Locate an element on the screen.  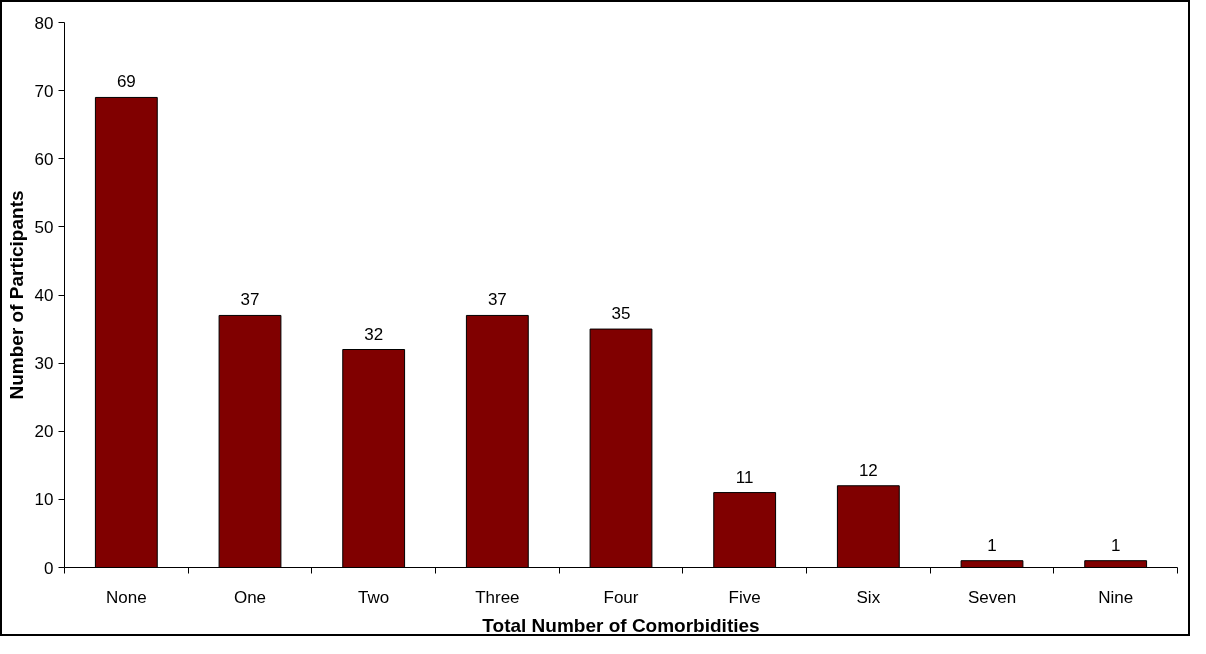
x-tick-label: Six is located at coordinates (868, 597).